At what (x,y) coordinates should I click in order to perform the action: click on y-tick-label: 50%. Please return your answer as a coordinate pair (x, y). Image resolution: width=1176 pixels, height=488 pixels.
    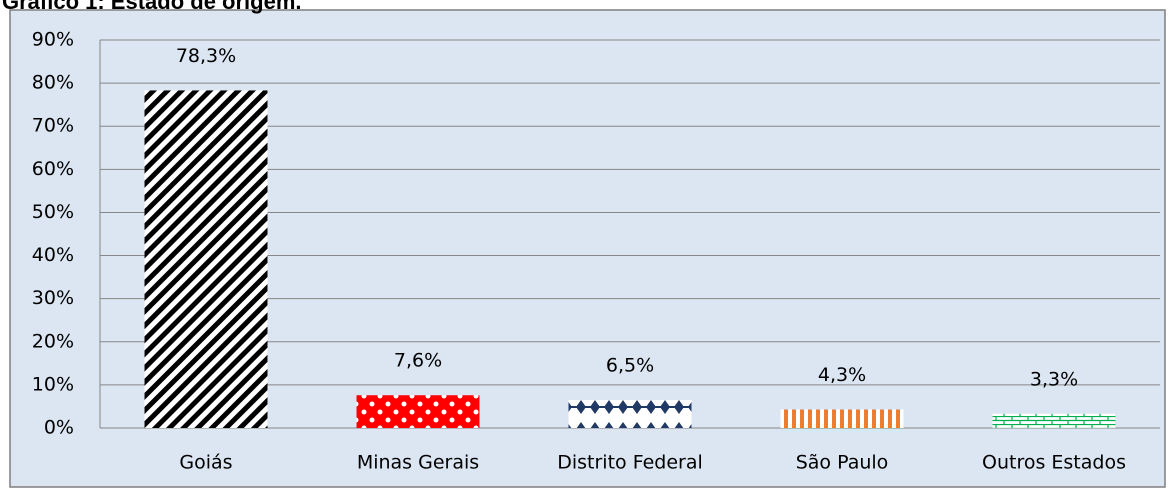
    Looking at the image, I should click on (53, 212).